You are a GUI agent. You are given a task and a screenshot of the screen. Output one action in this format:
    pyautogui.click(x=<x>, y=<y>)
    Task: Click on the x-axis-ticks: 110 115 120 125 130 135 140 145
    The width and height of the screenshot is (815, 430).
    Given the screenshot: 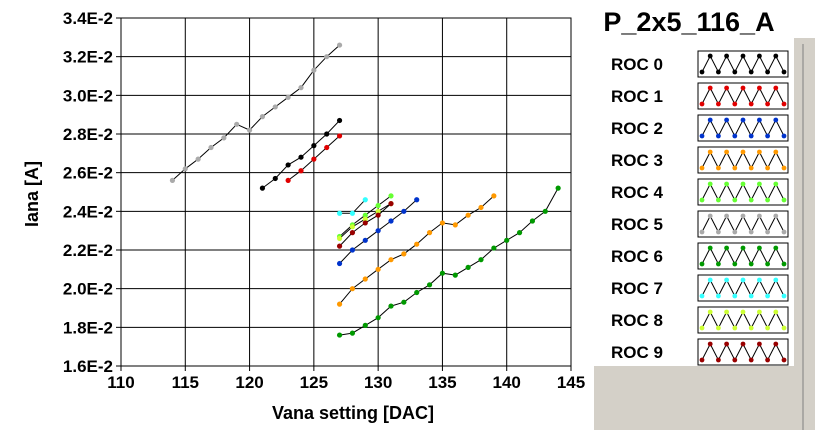 What is the action you would take?
    pyautogui.click(x=346, y=379)
    